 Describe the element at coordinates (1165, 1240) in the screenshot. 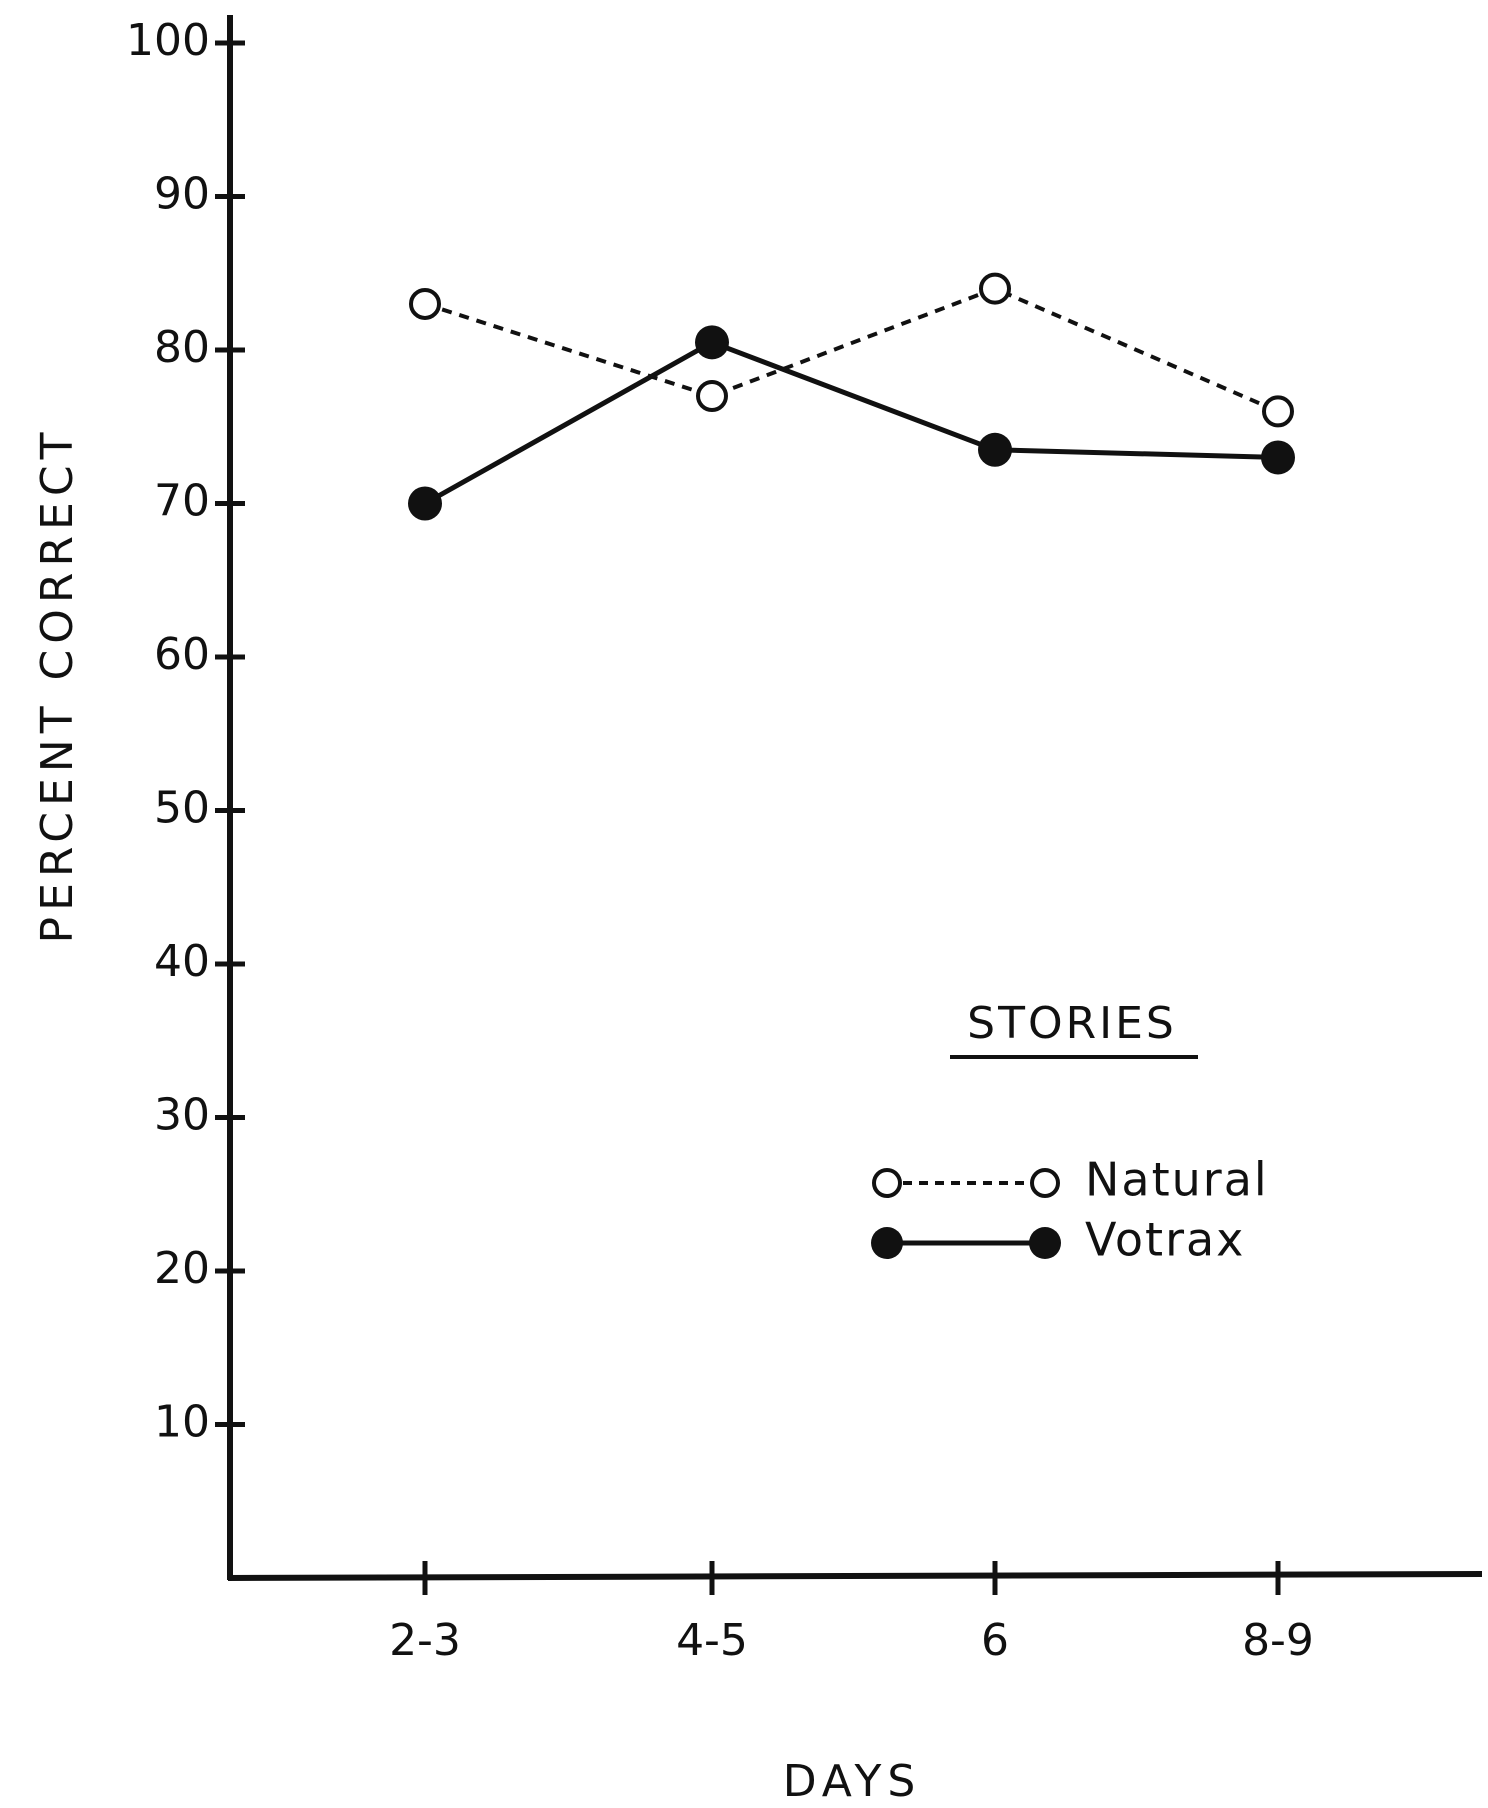

I see `legend-label-votrax: Votrax` at that location.